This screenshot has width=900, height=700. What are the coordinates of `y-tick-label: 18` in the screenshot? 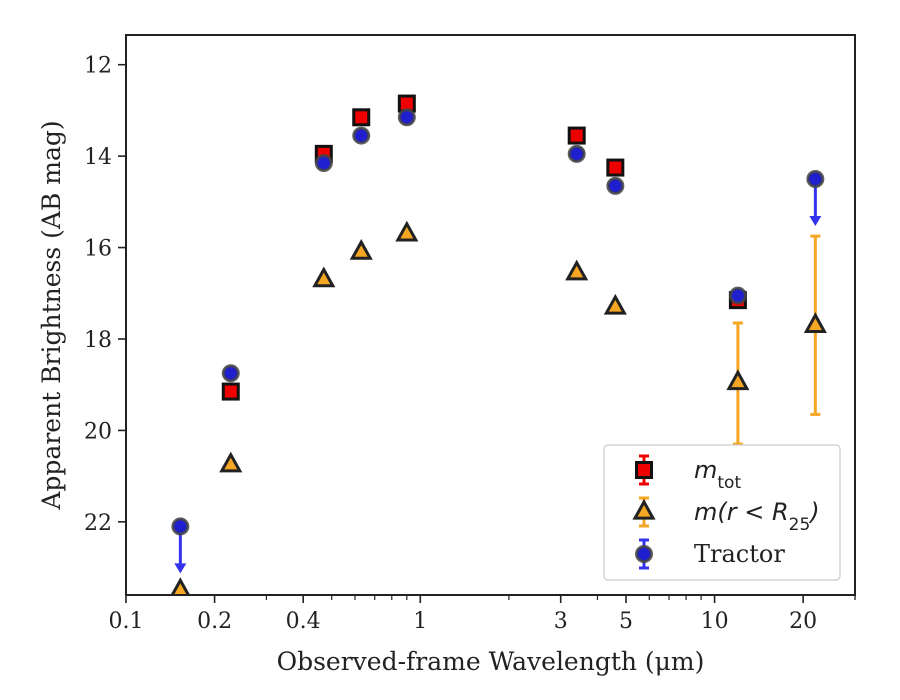 It's located at (98, 340).